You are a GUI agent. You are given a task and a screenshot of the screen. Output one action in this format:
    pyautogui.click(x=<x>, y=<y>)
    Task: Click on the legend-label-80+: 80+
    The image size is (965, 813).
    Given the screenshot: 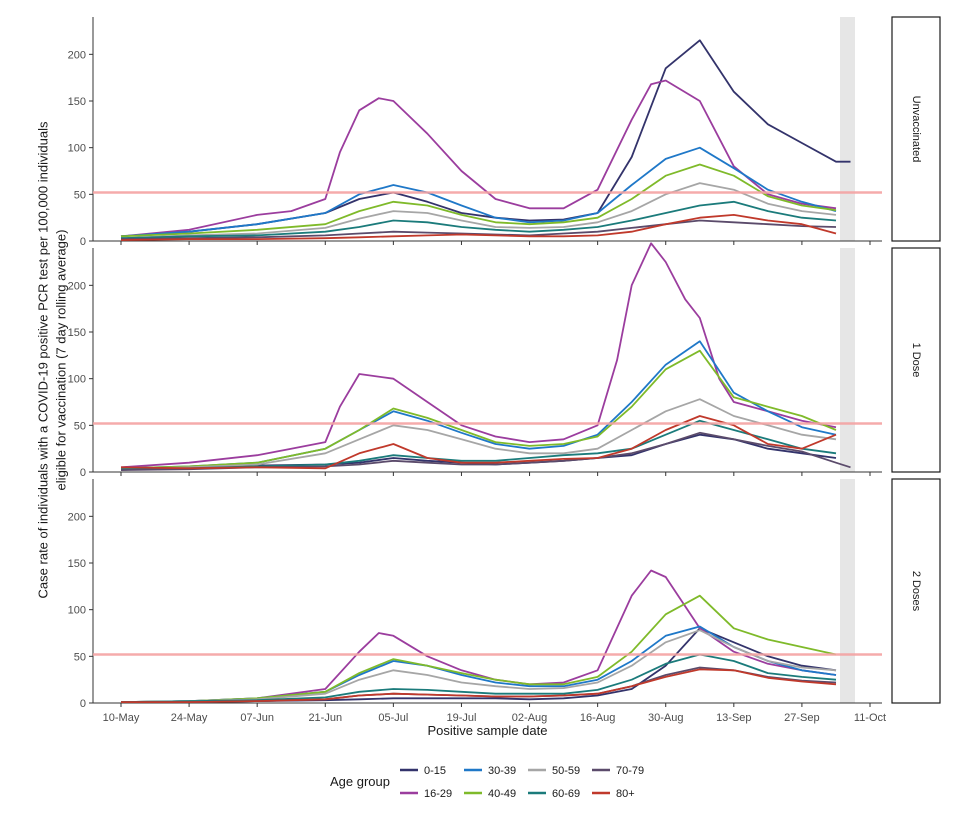 What is the action you would take?
    pyautogui.click(x=625, y=794)
    